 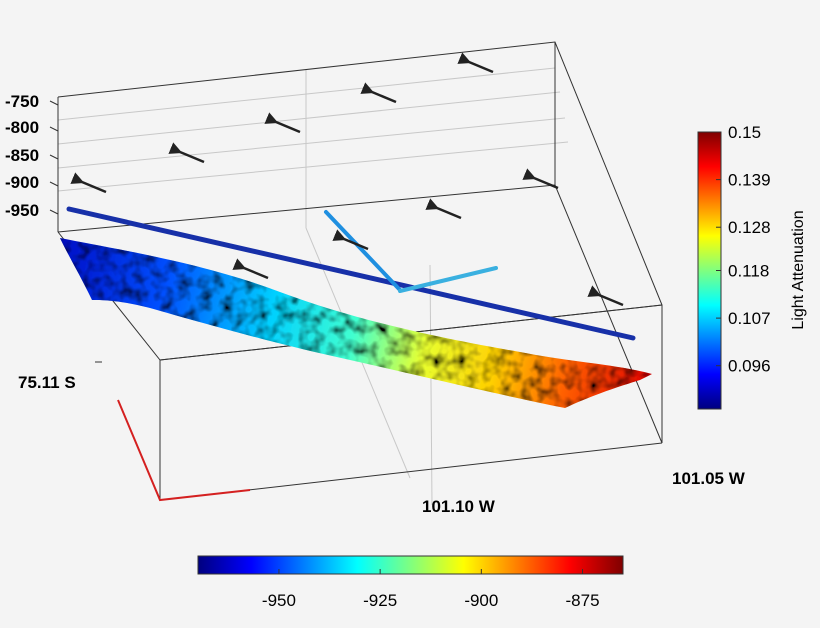 What do you see at coordinates (22, 182) in the screenshot?
I see `z-tick-label: -900` at bounding box center [22, 182].